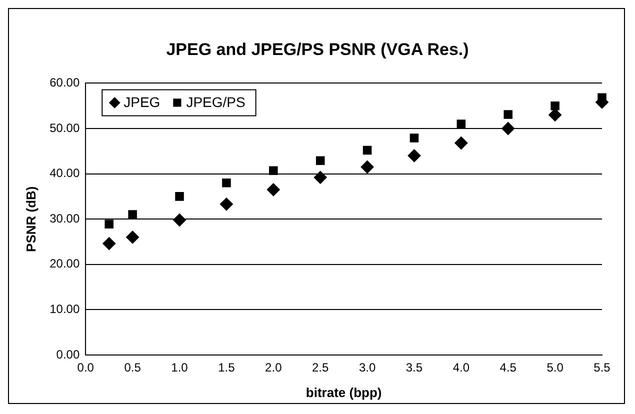 Image resolution: width=635 pixels, height=414 pixels. Describe the element at coordinates (602, 367) in the screenshot. I see `x-tick-label: 5.5` at that location.